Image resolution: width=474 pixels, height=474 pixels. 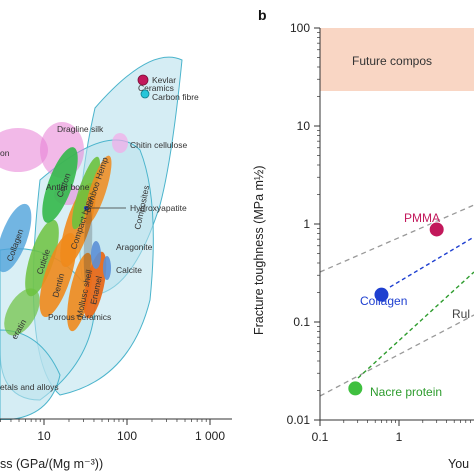 I want to click on panel-b-y-tick-label: 1, so click(x=306, y=224).